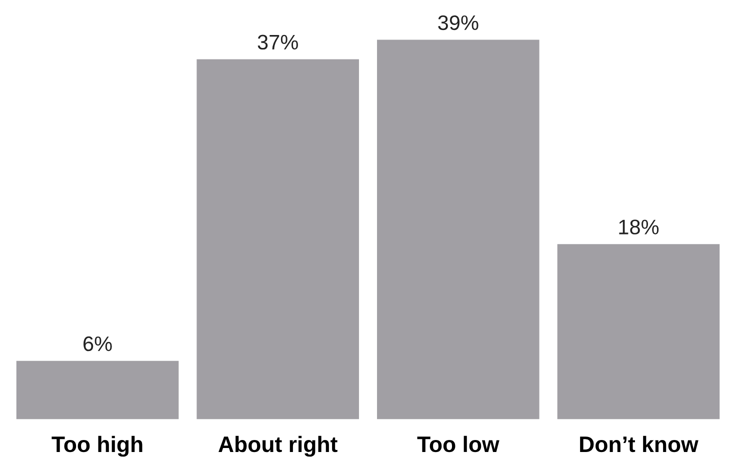 The image size is (736, 471). What do you see at coordinates (639, 227) in the screenshot?
I see `data-label: 18%` at bounding box center [639, 227].